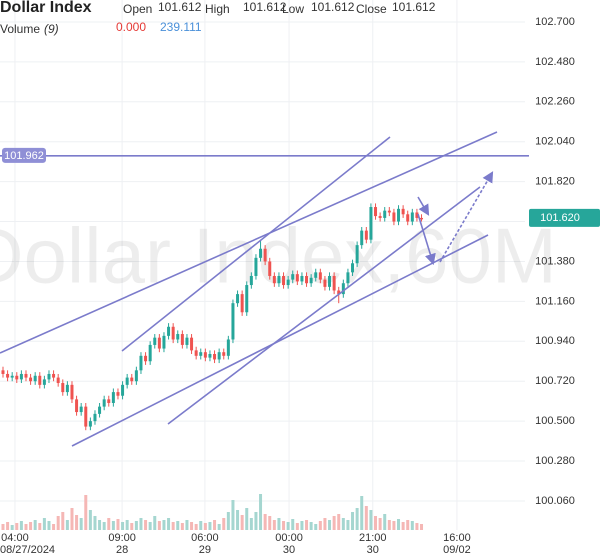 This screenshot has width=600, height=558. What do you see at coordinates (122, 538) in the screenshot?
I see `x-tick-label: 09:00` at bounding box center [122, 538].